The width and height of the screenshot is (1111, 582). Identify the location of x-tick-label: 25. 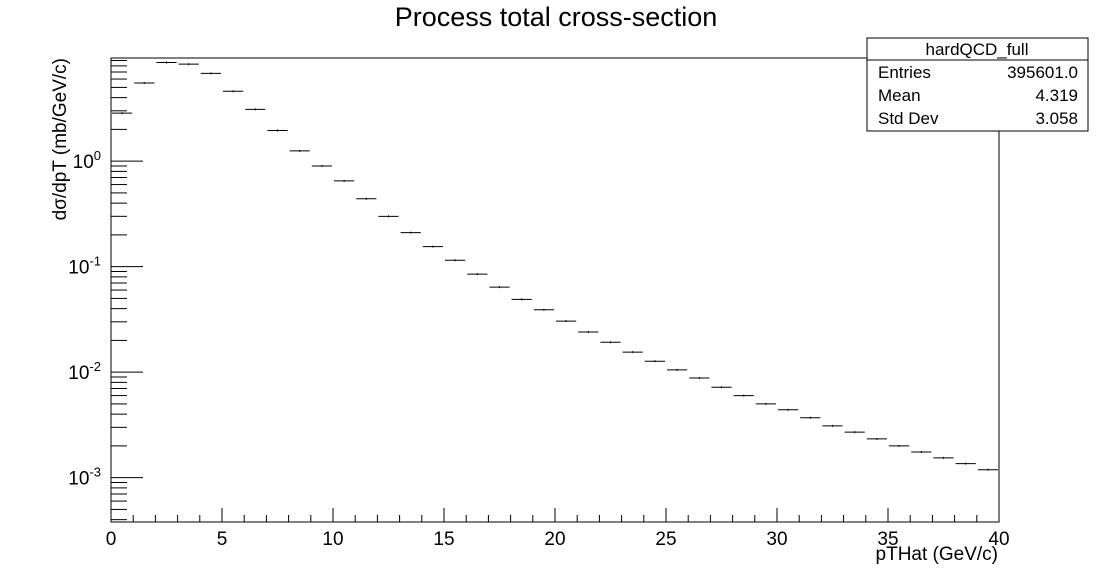
(665, 539).